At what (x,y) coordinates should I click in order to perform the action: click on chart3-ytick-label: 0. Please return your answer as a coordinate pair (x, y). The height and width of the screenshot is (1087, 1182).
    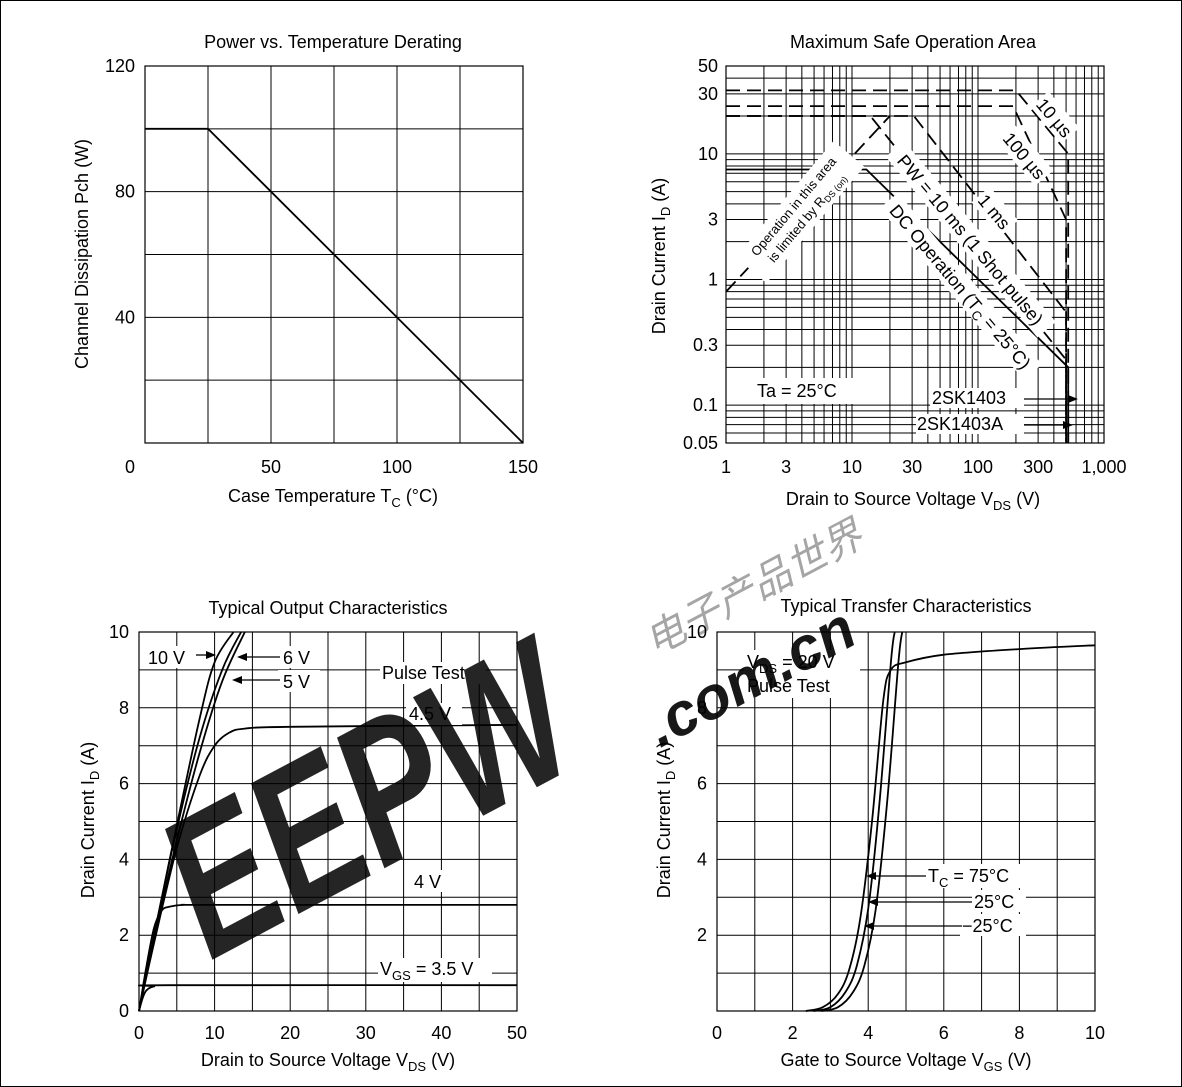
    Looking at the image, I should click on (124, 1011).